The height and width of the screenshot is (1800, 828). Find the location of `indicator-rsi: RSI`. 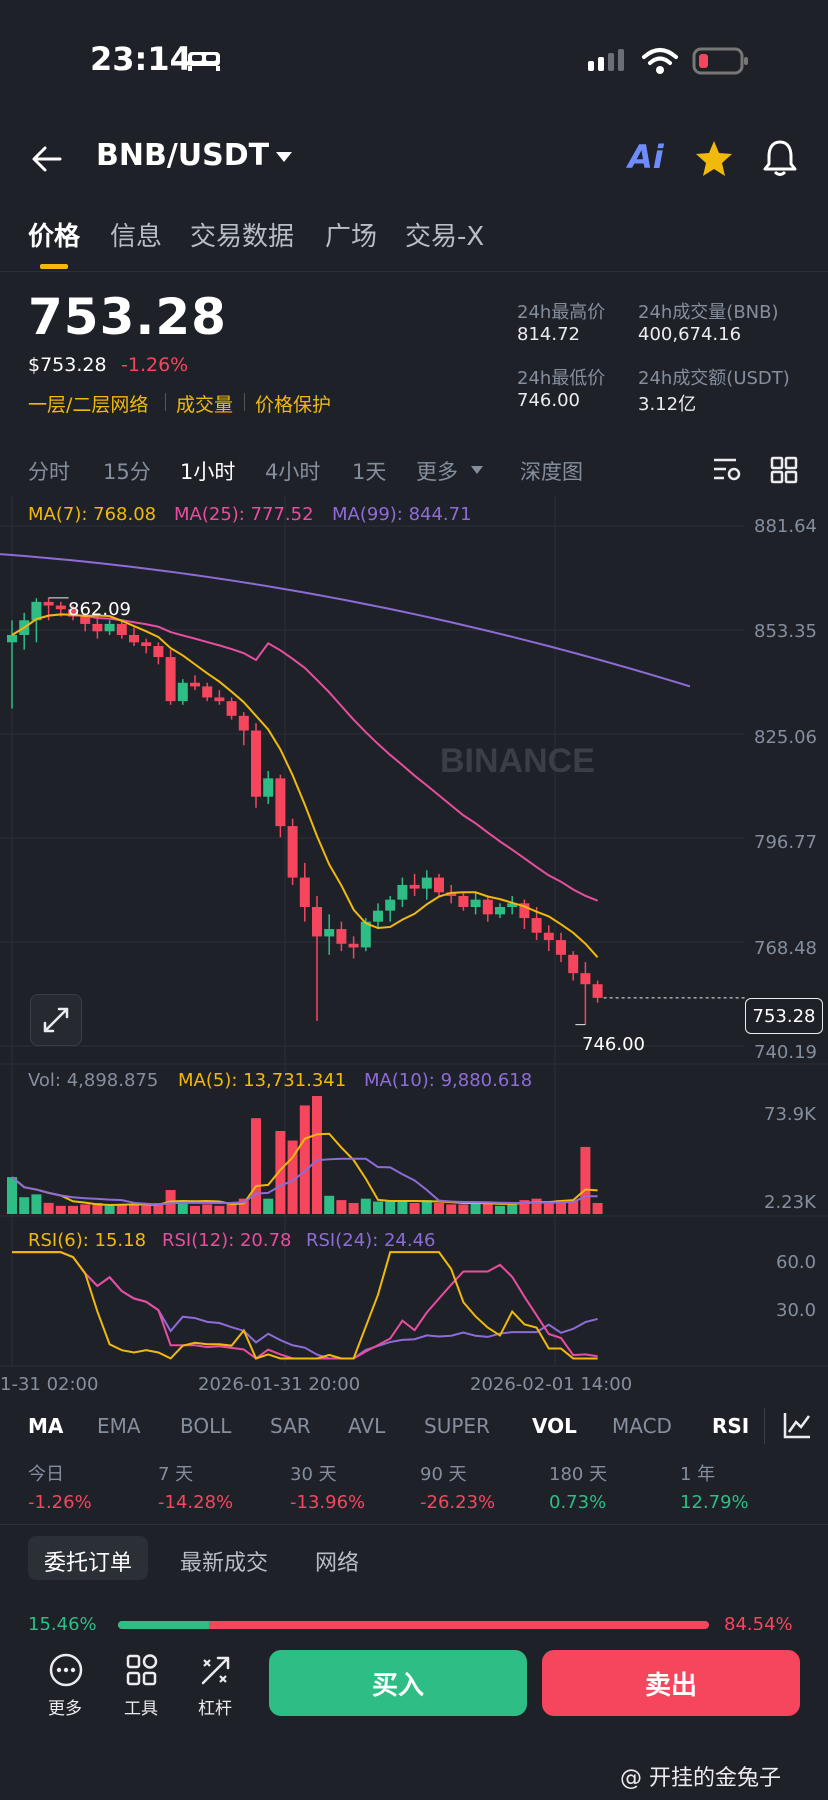

indicator-rsi: RSI is located at coordinates (731, 1426).